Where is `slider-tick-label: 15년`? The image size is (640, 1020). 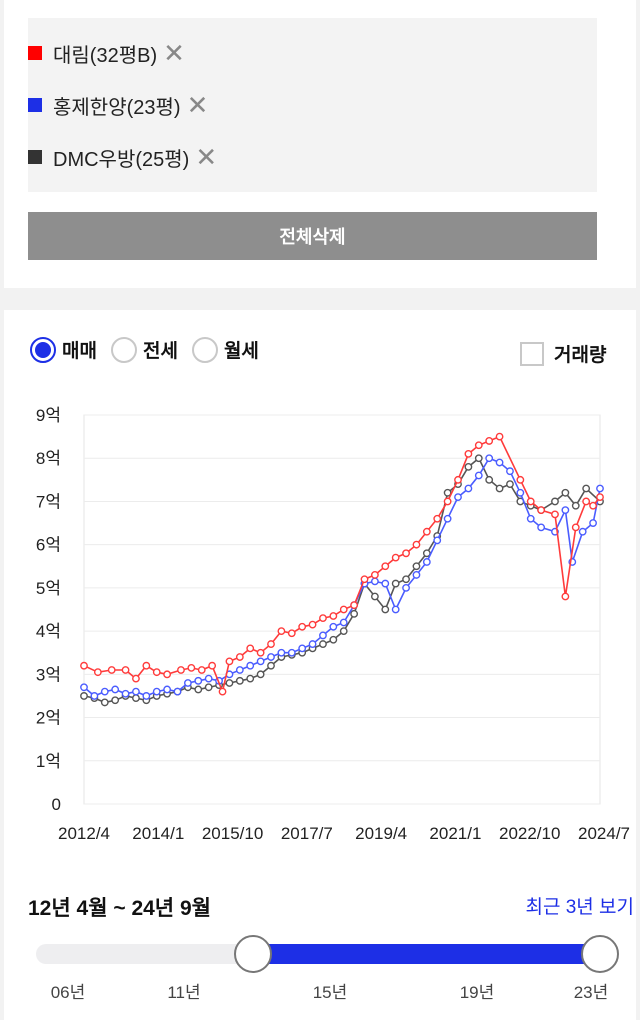 slider-tick-label: 15년 is located at coordinates (330, 992).